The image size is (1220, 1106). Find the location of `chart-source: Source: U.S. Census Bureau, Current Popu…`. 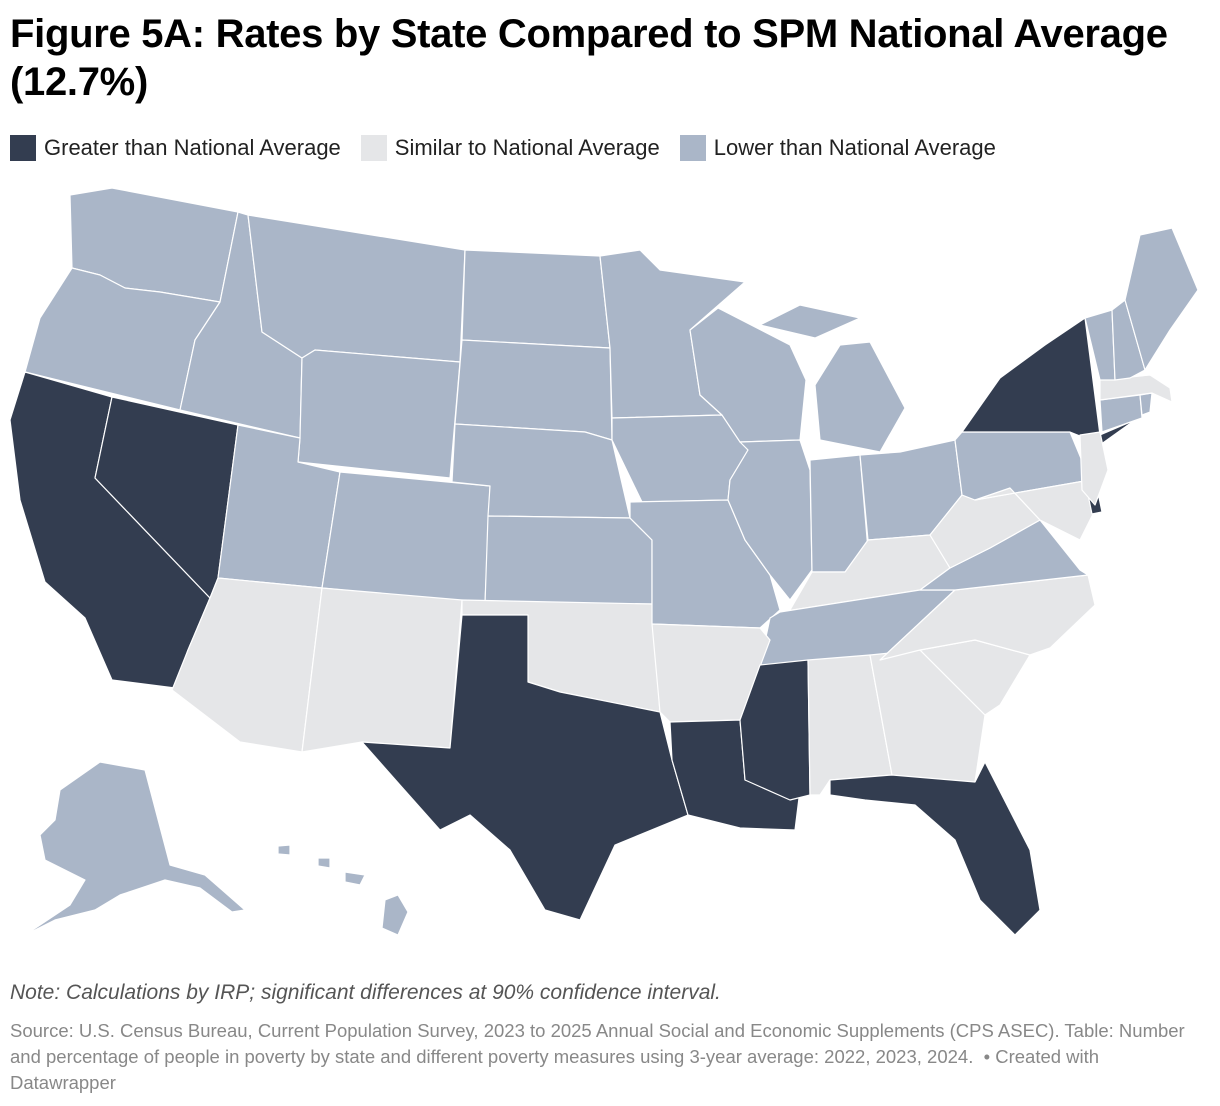

chart-source: Source: U.S. Census Bureau, Current Popu… is located at coordinates (610, 1057).